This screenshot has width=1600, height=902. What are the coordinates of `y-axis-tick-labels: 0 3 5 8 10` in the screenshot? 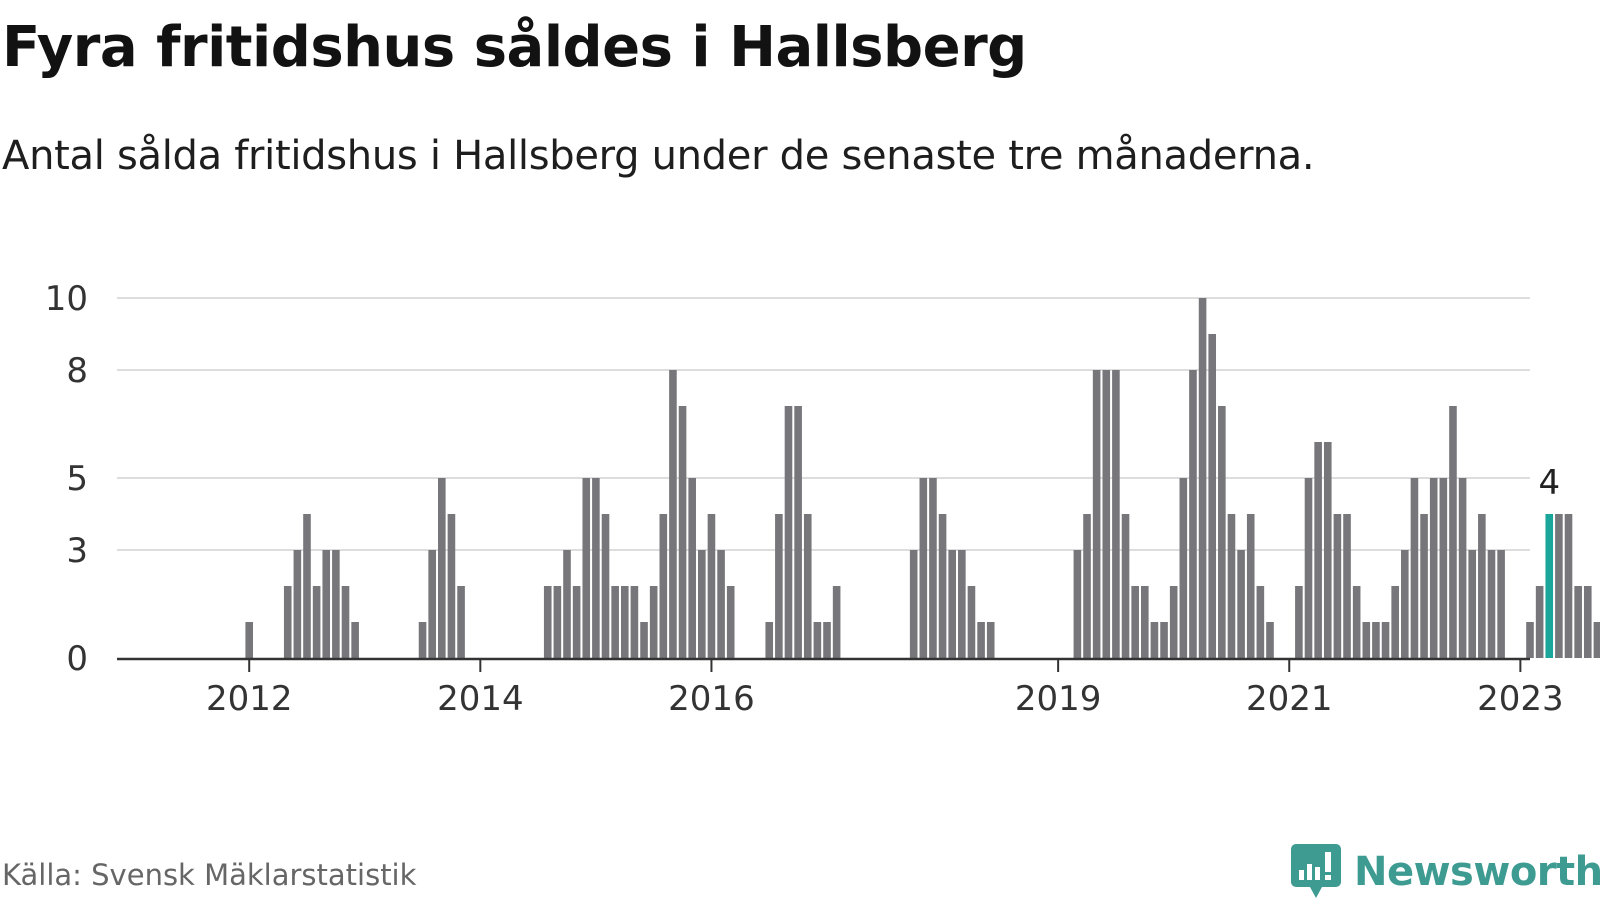 It's located at (66, 479).